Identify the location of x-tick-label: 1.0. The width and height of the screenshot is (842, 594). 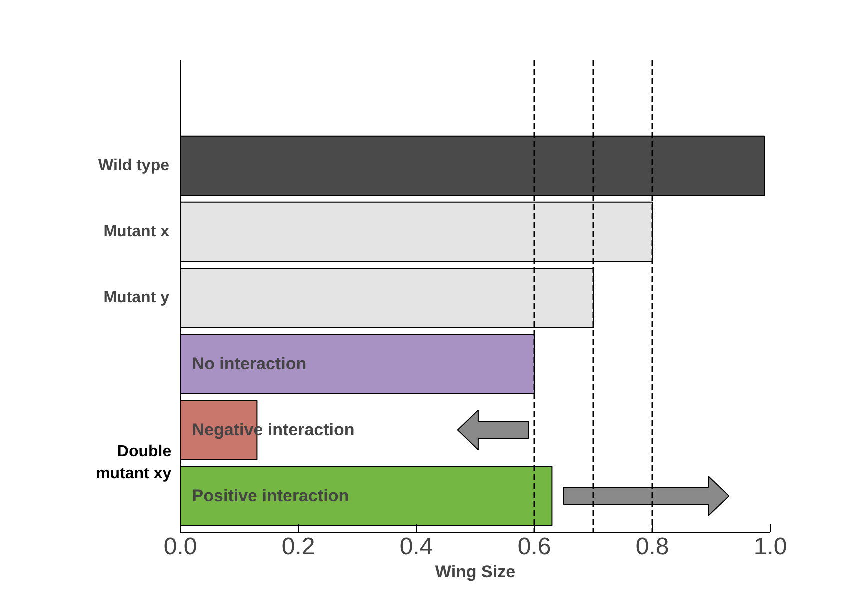
(771, 547).